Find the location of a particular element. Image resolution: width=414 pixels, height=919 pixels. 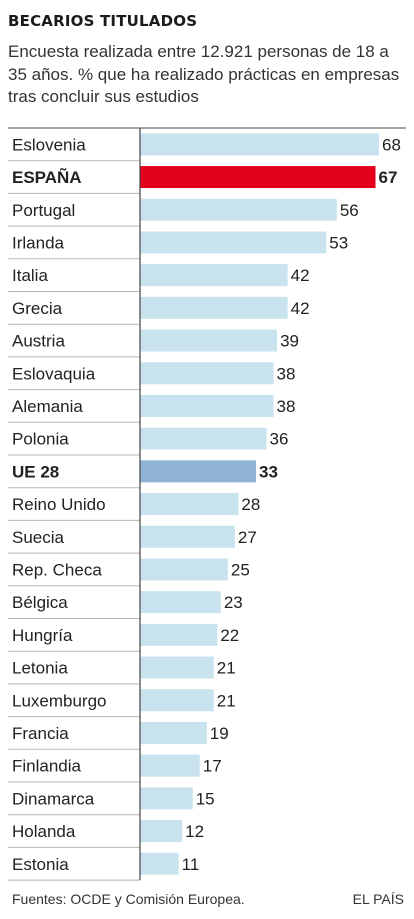

category-label: Eslovenia is located at coordinates (49, 144).